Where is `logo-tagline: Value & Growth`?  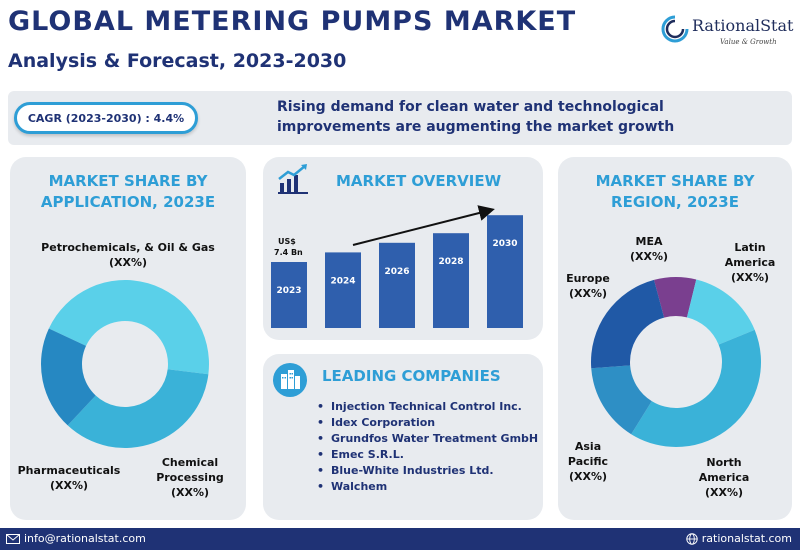 logo-tagline: Value & Growth is located at coordinates (748, 42).